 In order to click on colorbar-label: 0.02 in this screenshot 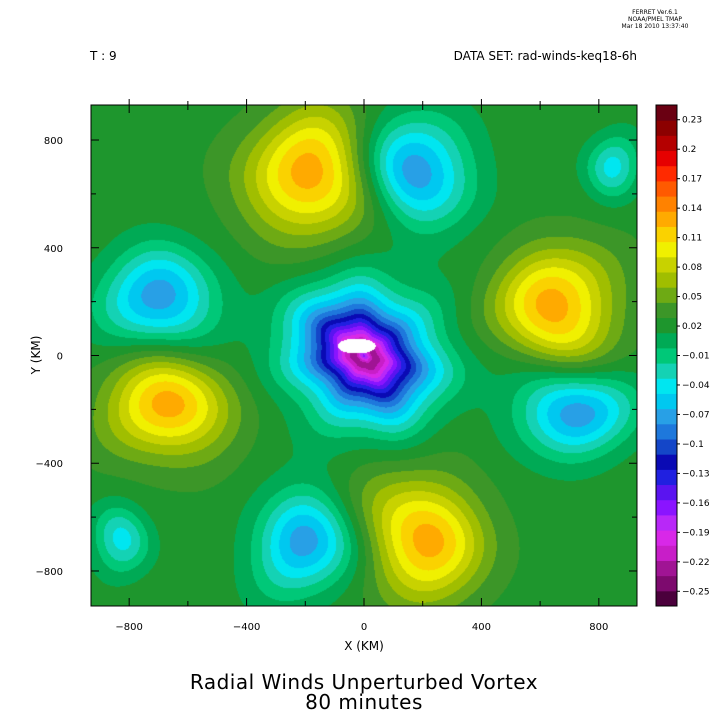, I will do `click(692, 327)`.